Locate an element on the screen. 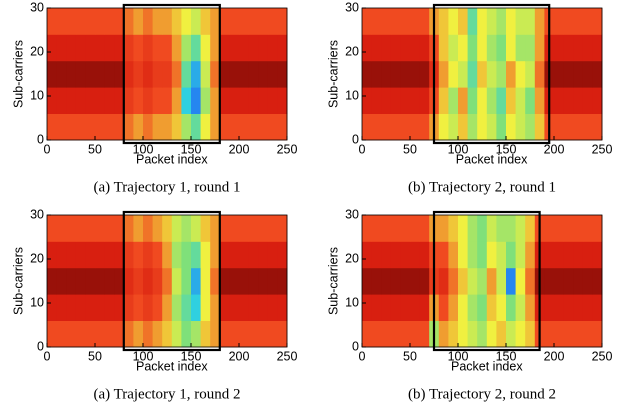  y-axis-label: Sub-carriers is located at coordinates (333, 74).